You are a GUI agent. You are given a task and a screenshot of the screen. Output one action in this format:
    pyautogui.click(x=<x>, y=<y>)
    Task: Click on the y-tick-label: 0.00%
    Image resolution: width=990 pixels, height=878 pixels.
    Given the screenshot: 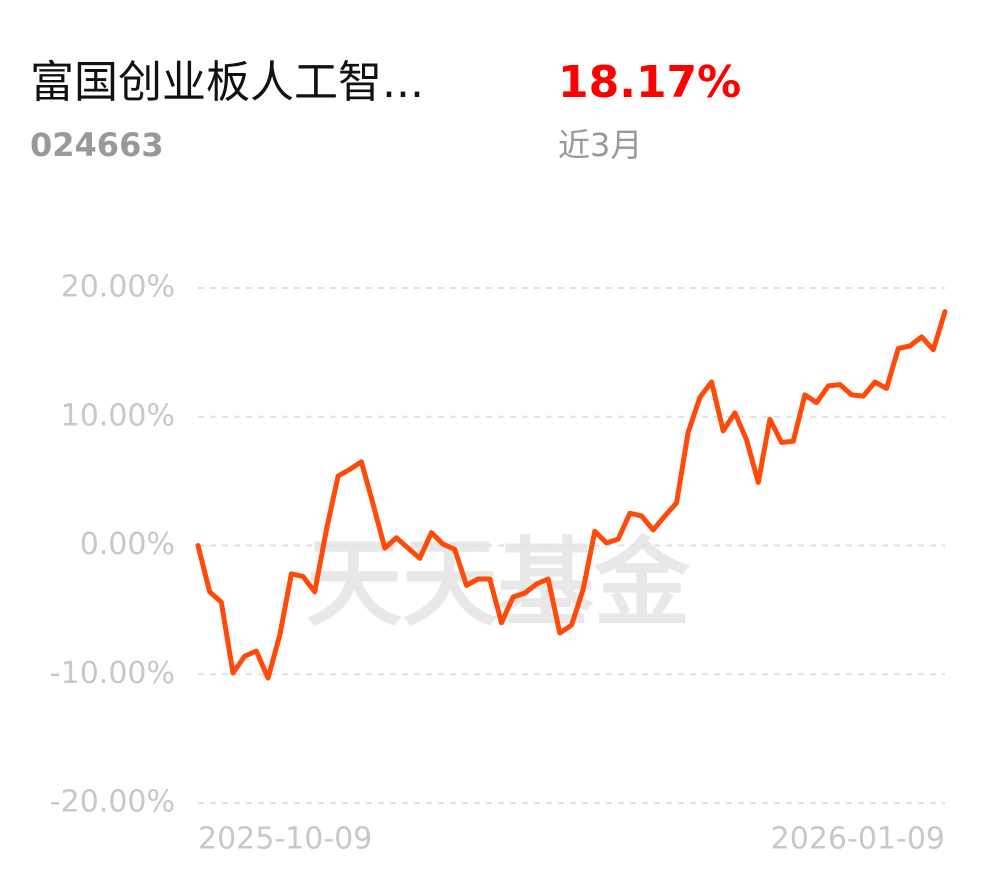 What is the action you would take?
    pyautogui.click(x=127, y=544)
    